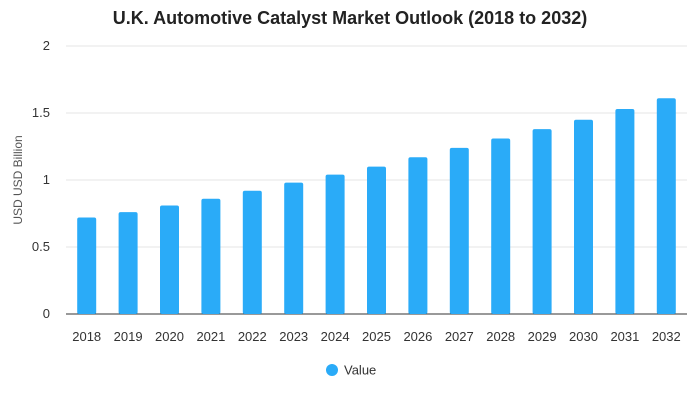 Image resolution: width=700 pixels, height=400 pixels. What do you see at coordinates (169, 336) in the screenshot?
I see `x-tick-label: 2020` at bounding box center [169, 336].